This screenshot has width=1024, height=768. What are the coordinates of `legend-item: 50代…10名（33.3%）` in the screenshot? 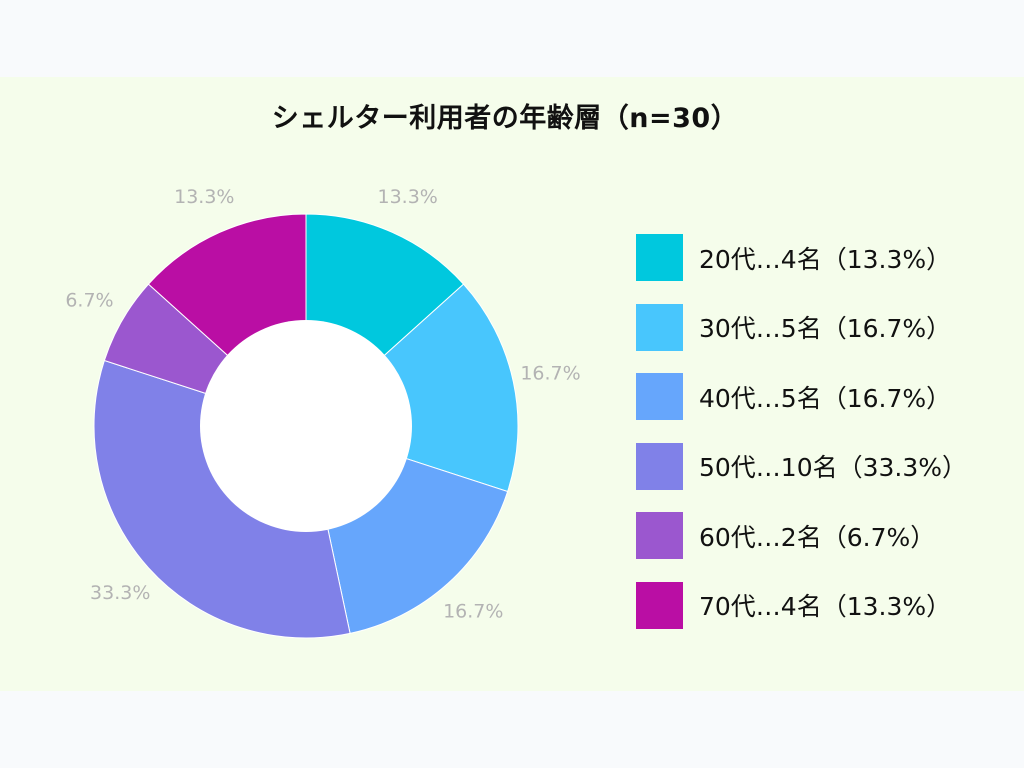 It's located at (802, 466).